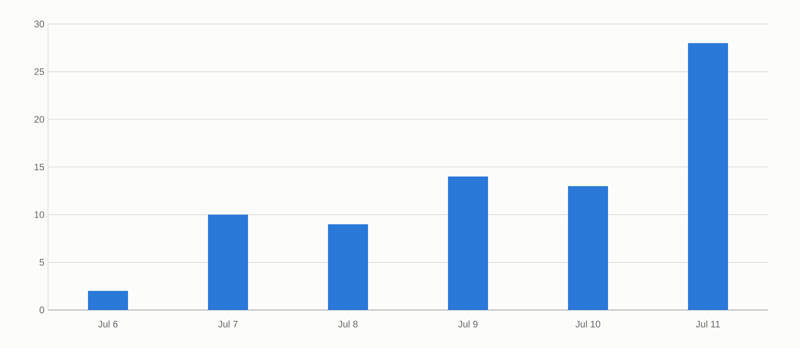 The height and width of the screenshot is (348, 800). What do you see at coordinates (42, 310) in the screenshot?
I see `y-tick-label: 0` at bounding box center [42, 310].